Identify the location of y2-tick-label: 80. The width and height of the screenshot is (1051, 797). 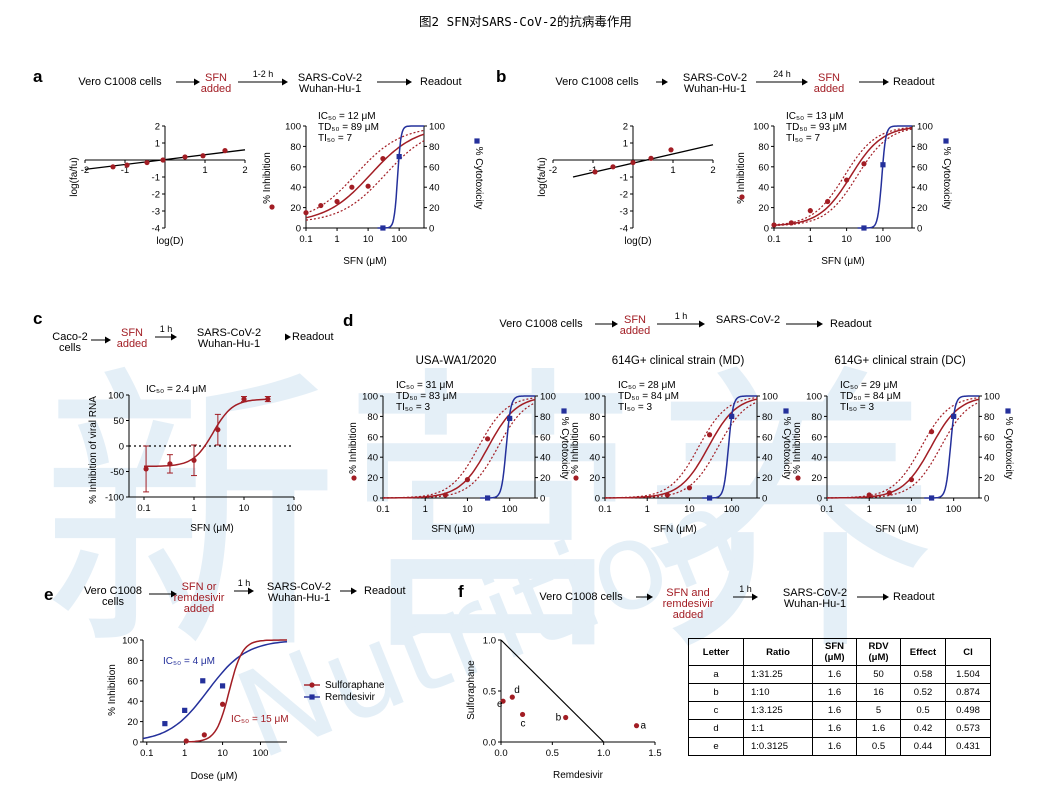
(922, 147).